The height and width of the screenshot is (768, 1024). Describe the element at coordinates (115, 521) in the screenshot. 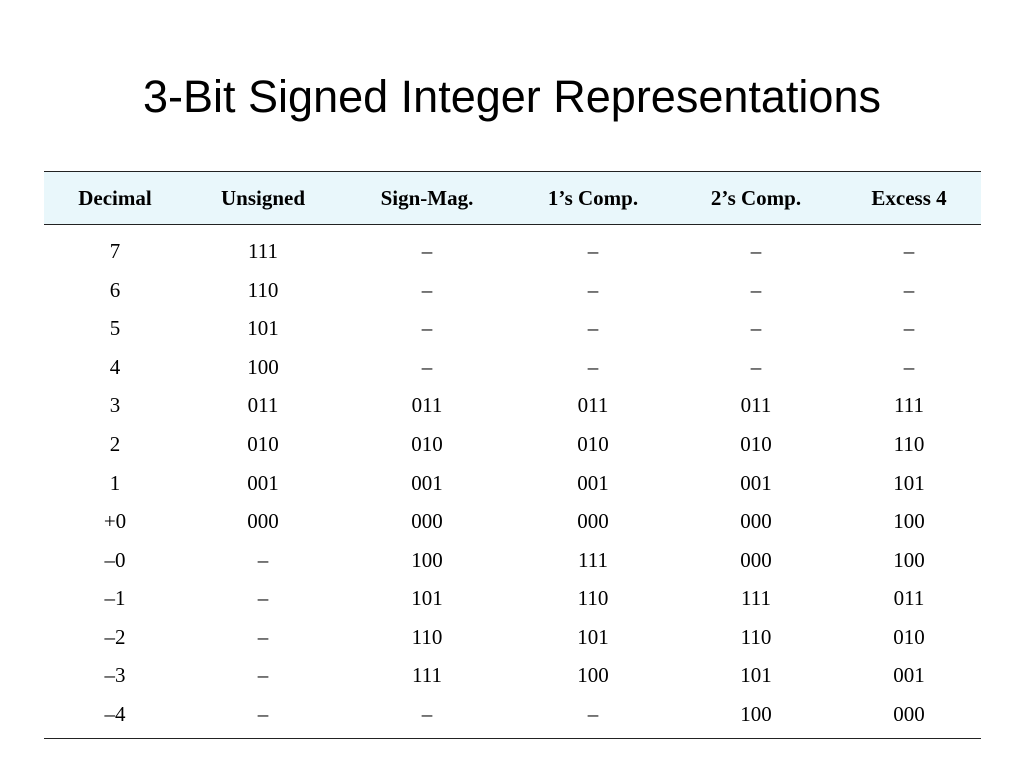

I see `table-cell: +0` at that location.